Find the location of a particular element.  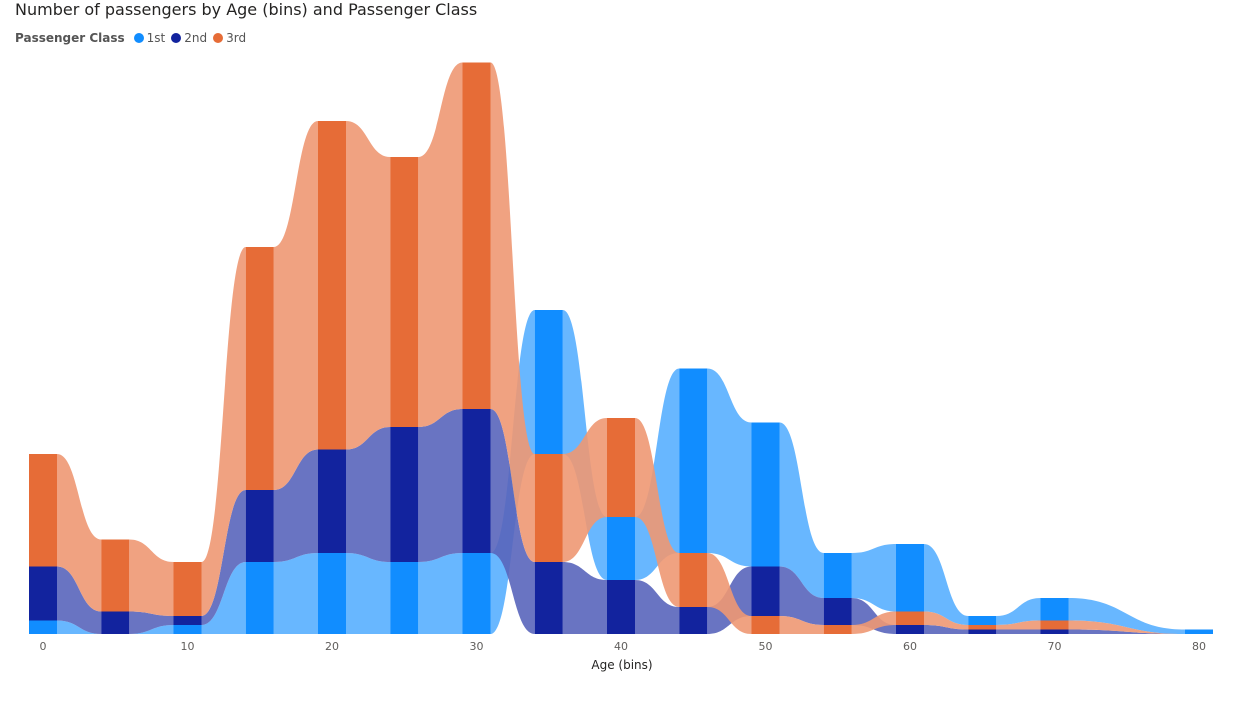

x-tick-label-10: 10 is located at coordinates (188, 646).